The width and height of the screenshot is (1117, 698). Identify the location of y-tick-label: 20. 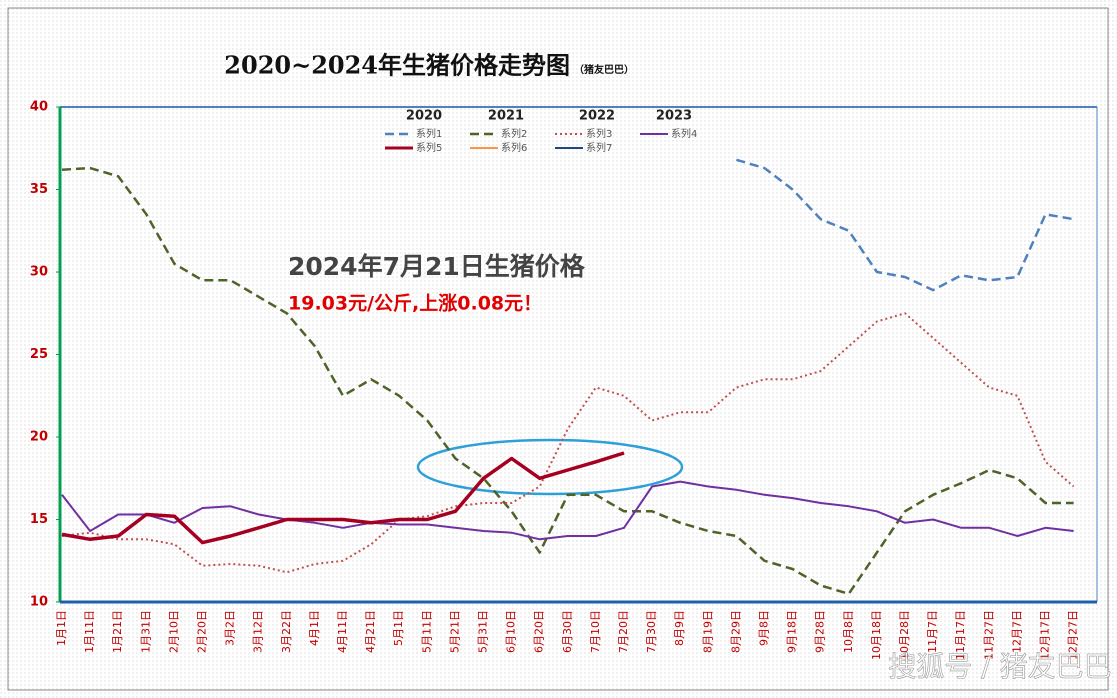
(39, 437).